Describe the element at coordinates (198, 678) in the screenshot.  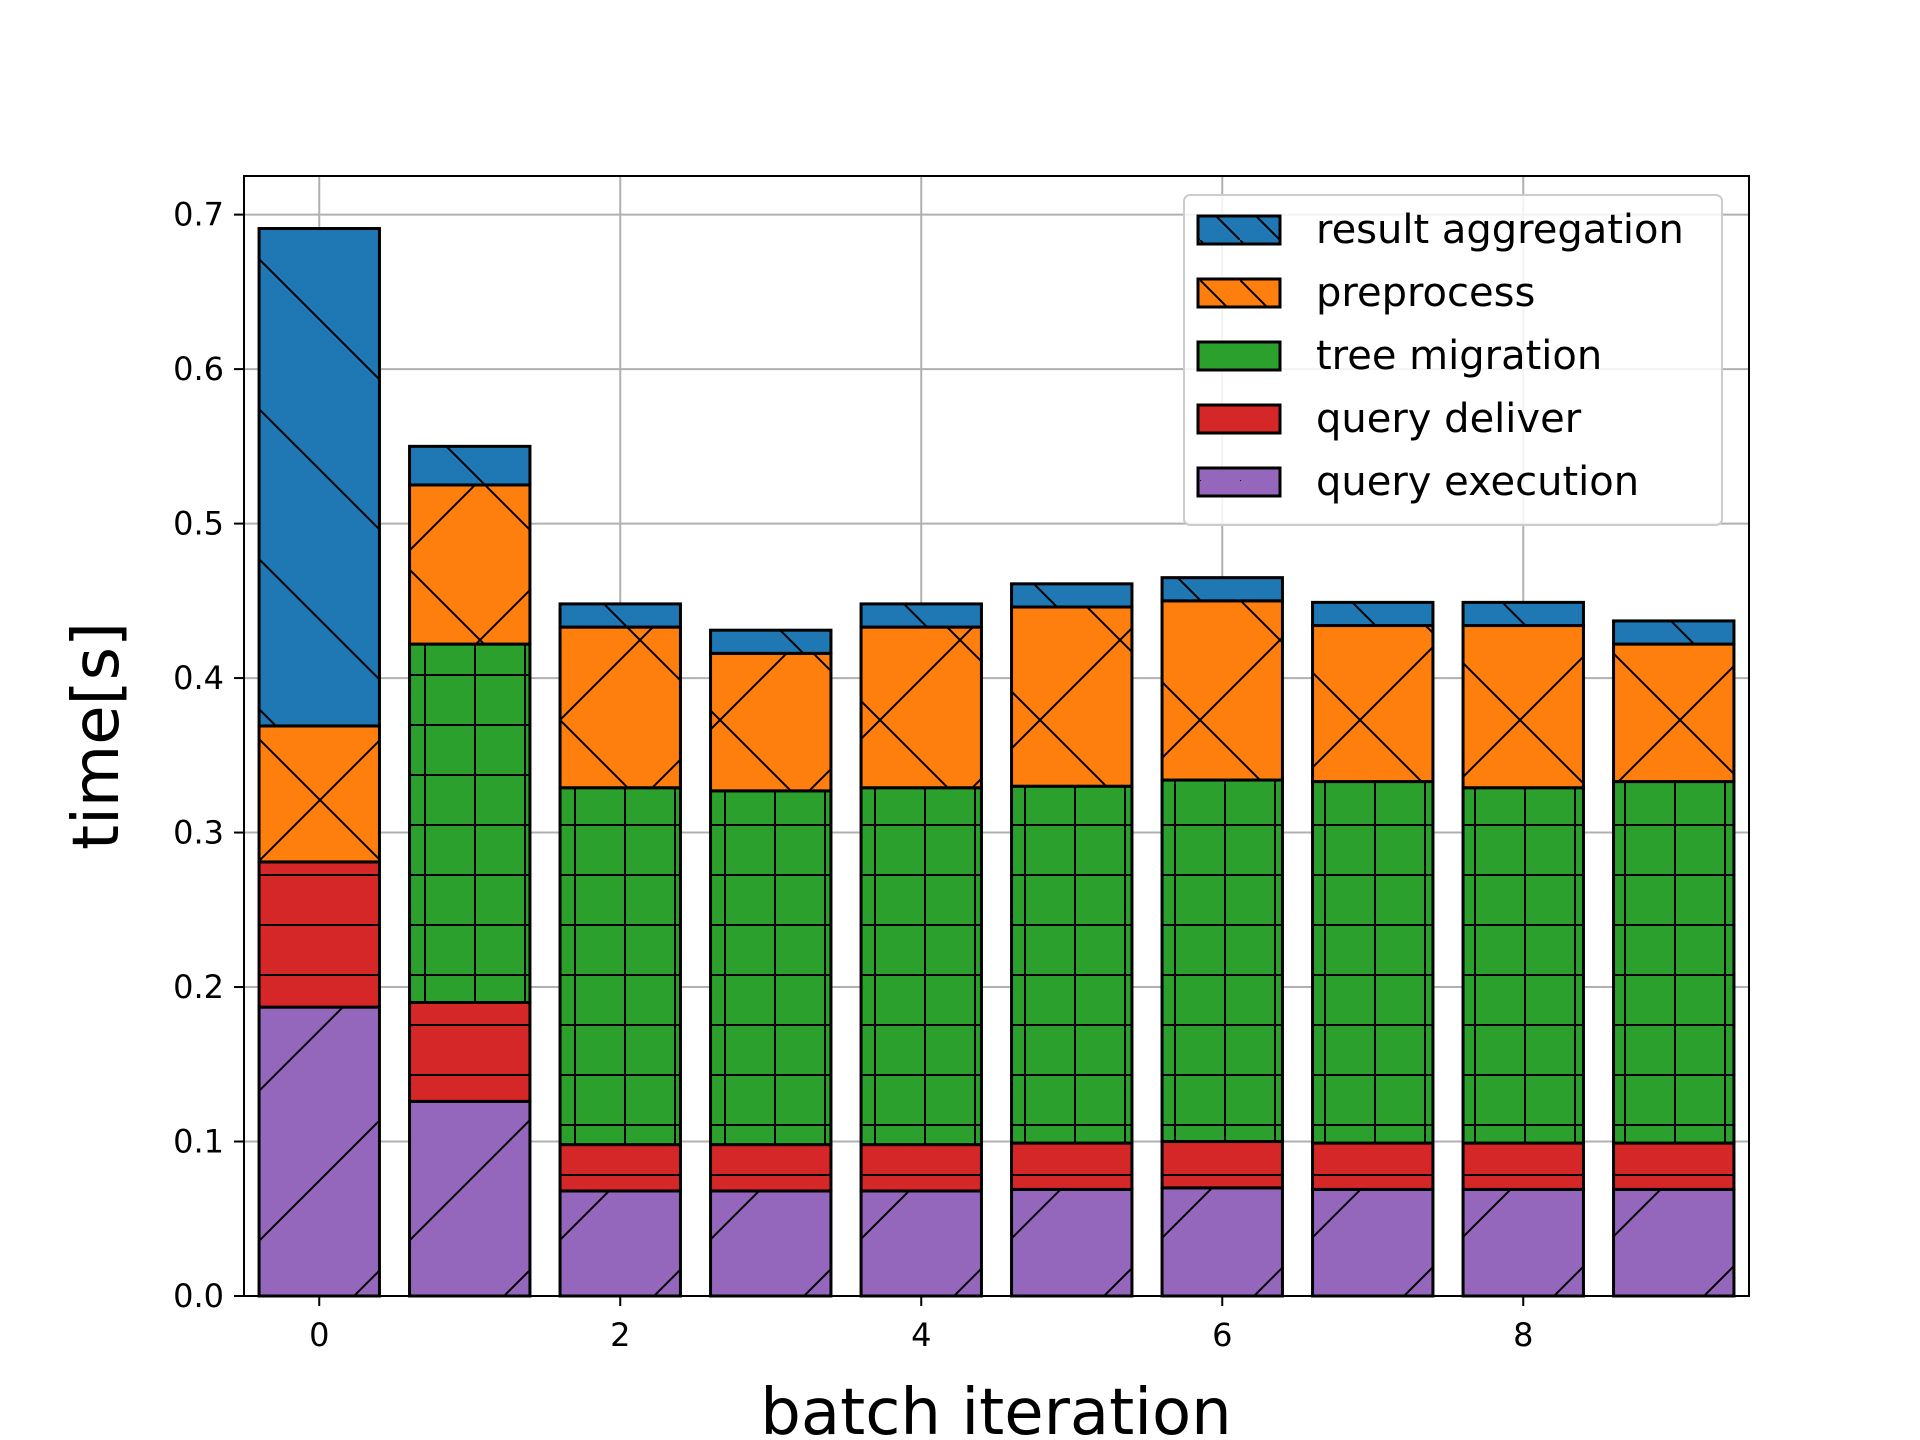
I see `y-tick-label: 0.4` at that location.